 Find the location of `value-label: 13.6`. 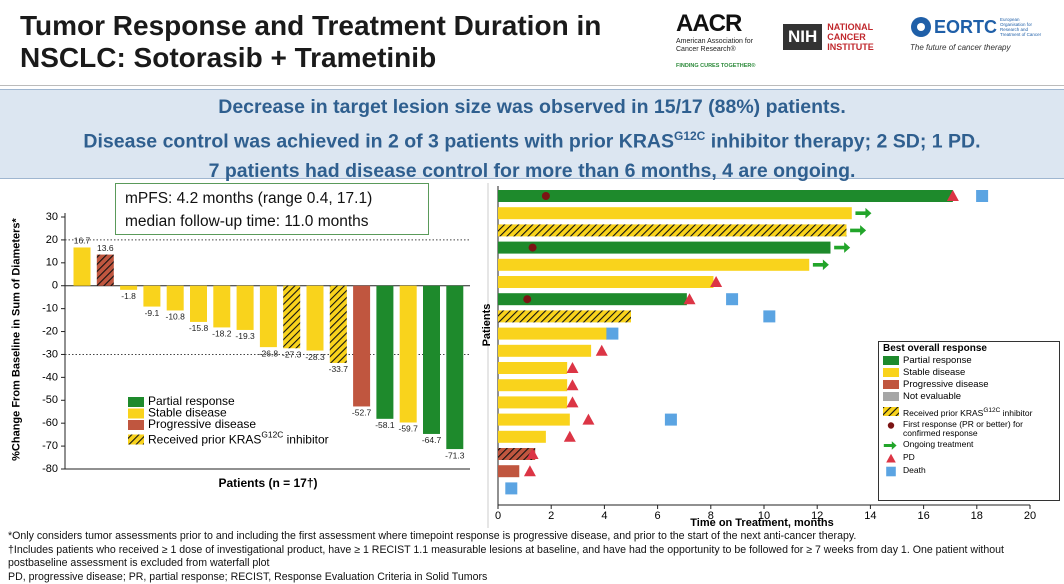

value-label: 13.6 is located at coordinates (105, 248).